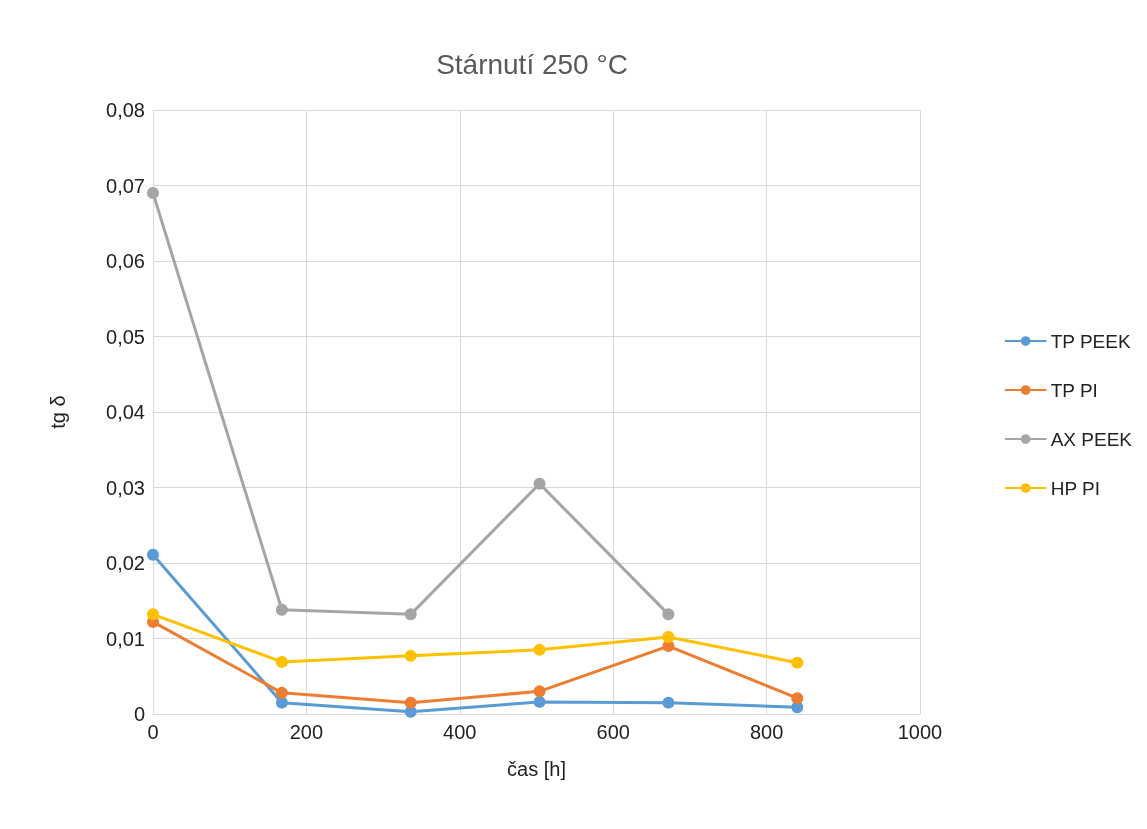  I want to click on y-tick-label: 0,01, so click(125, 638).